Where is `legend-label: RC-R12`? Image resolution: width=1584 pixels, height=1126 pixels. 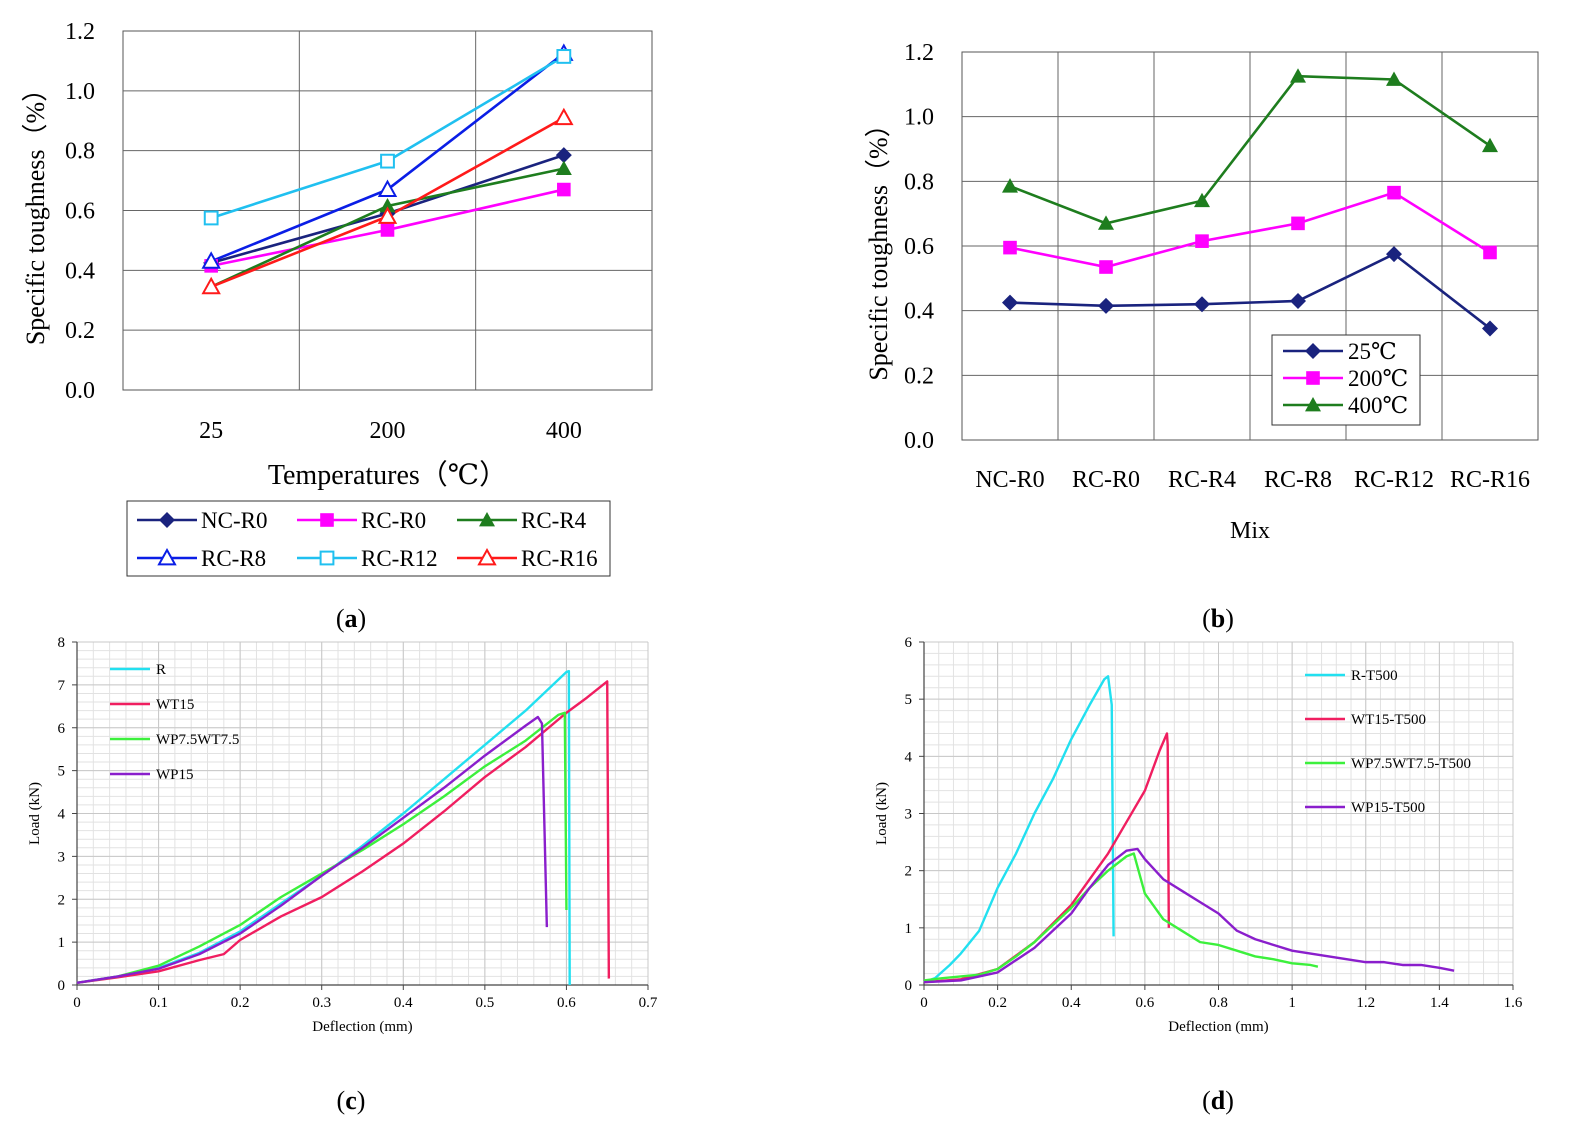
legend-label: RC-R12 is located at coordinates (399, 558).